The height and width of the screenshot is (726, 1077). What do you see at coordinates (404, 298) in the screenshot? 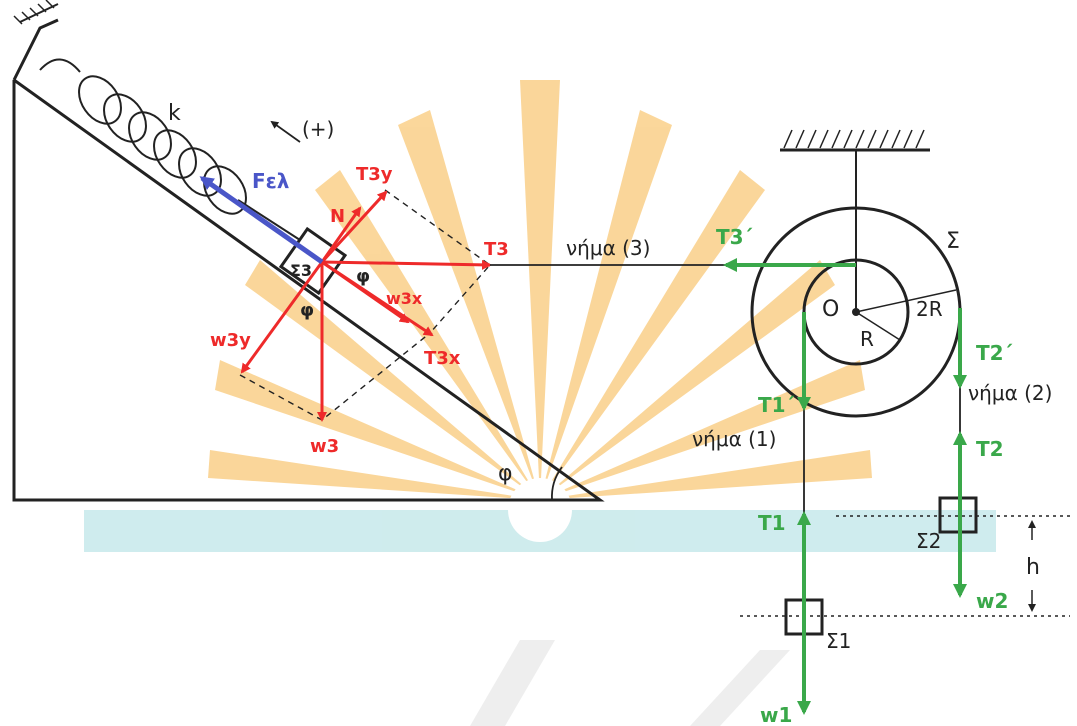
I see `label-w3x: w3x` at bounding box center [404, 298].